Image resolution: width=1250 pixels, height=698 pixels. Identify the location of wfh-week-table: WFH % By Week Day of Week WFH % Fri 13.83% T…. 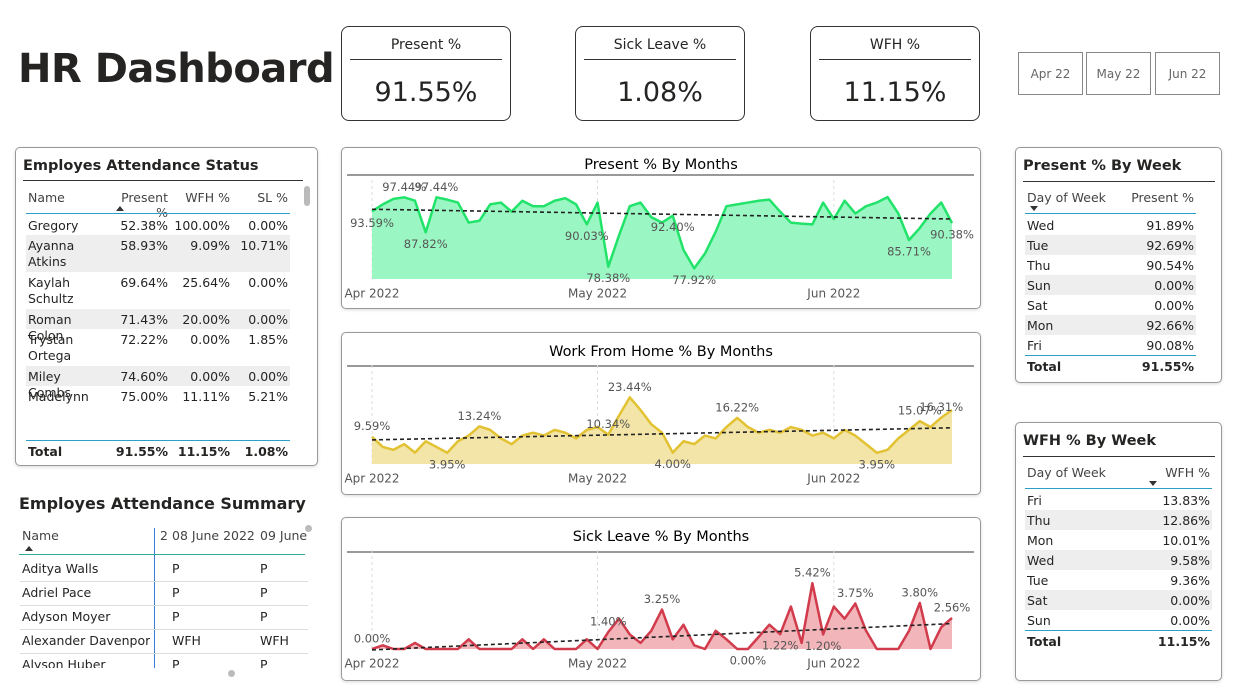
(1118, 551).